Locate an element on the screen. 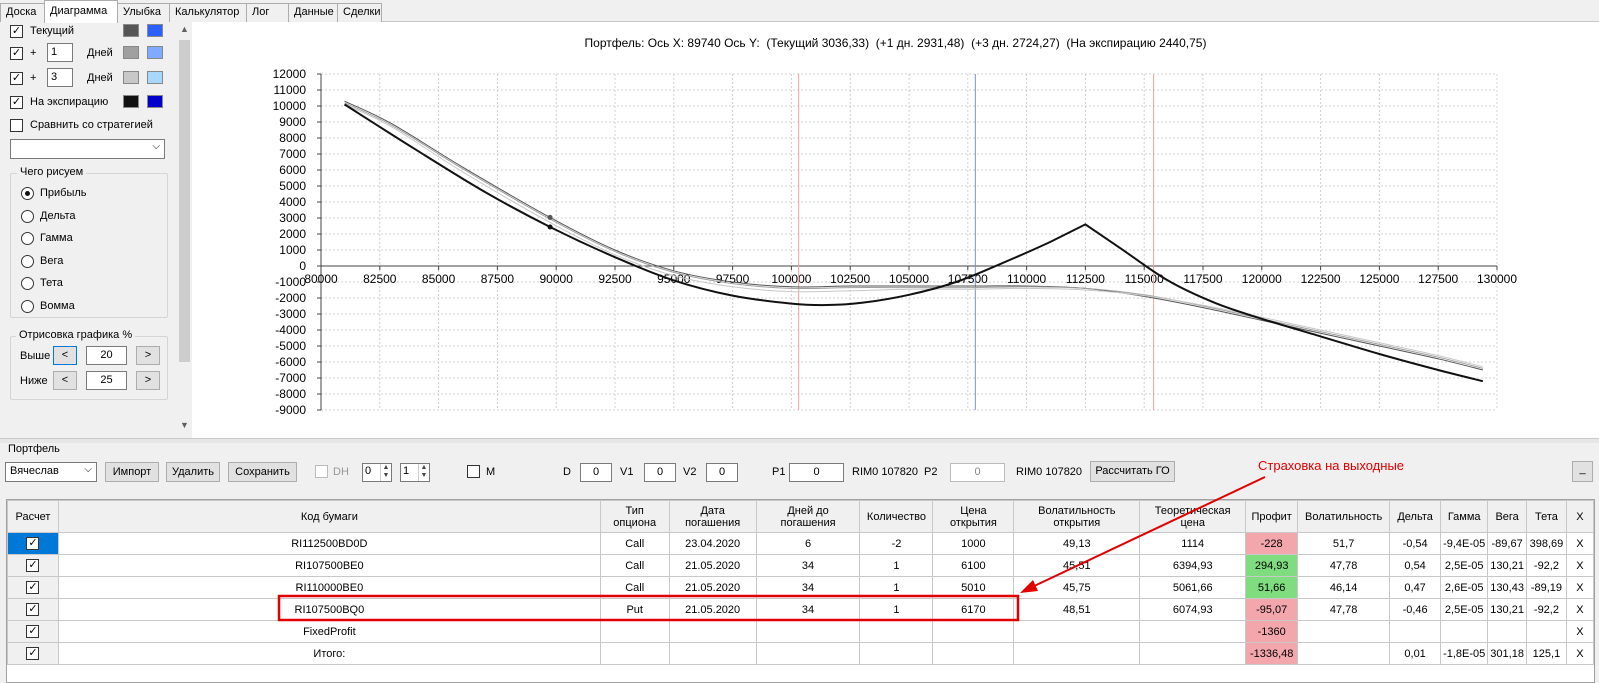 This screenshot has height=683, width=1599. calc-margin-button: Рассчитать ГО is located at coordinates (1132, 471).